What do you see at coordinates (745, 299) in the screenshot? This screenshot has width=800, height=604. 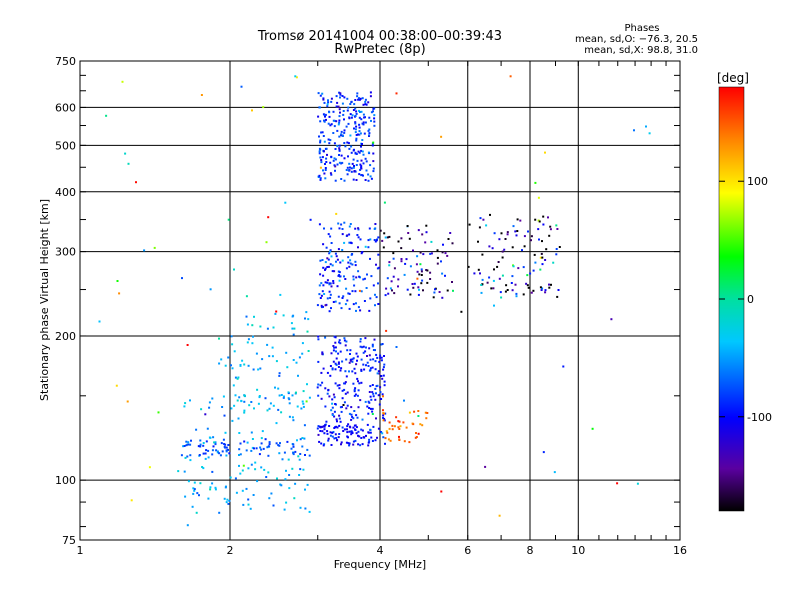 I see `colorbar-ticks: -100 0 100` at bounding box center [745, 299].